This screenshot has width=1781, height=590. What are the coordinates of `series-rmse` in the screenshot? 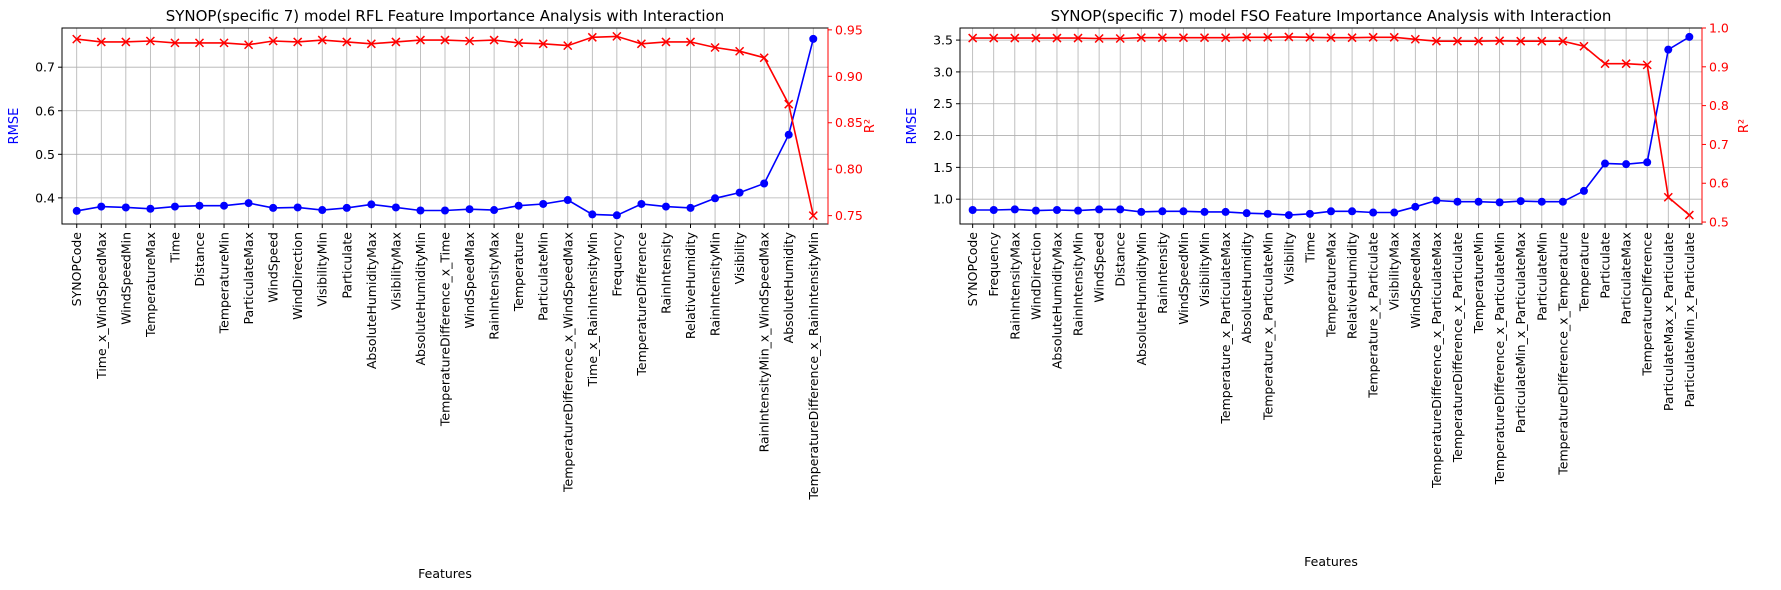 It's located at (1331, 126).